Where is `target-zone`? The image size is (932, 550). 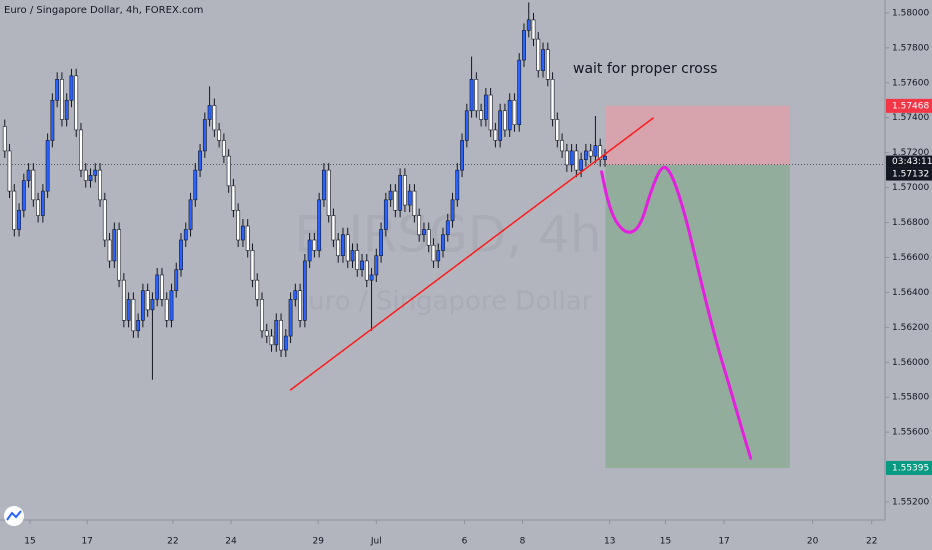 target-zone is located at coordinates (697, 316).